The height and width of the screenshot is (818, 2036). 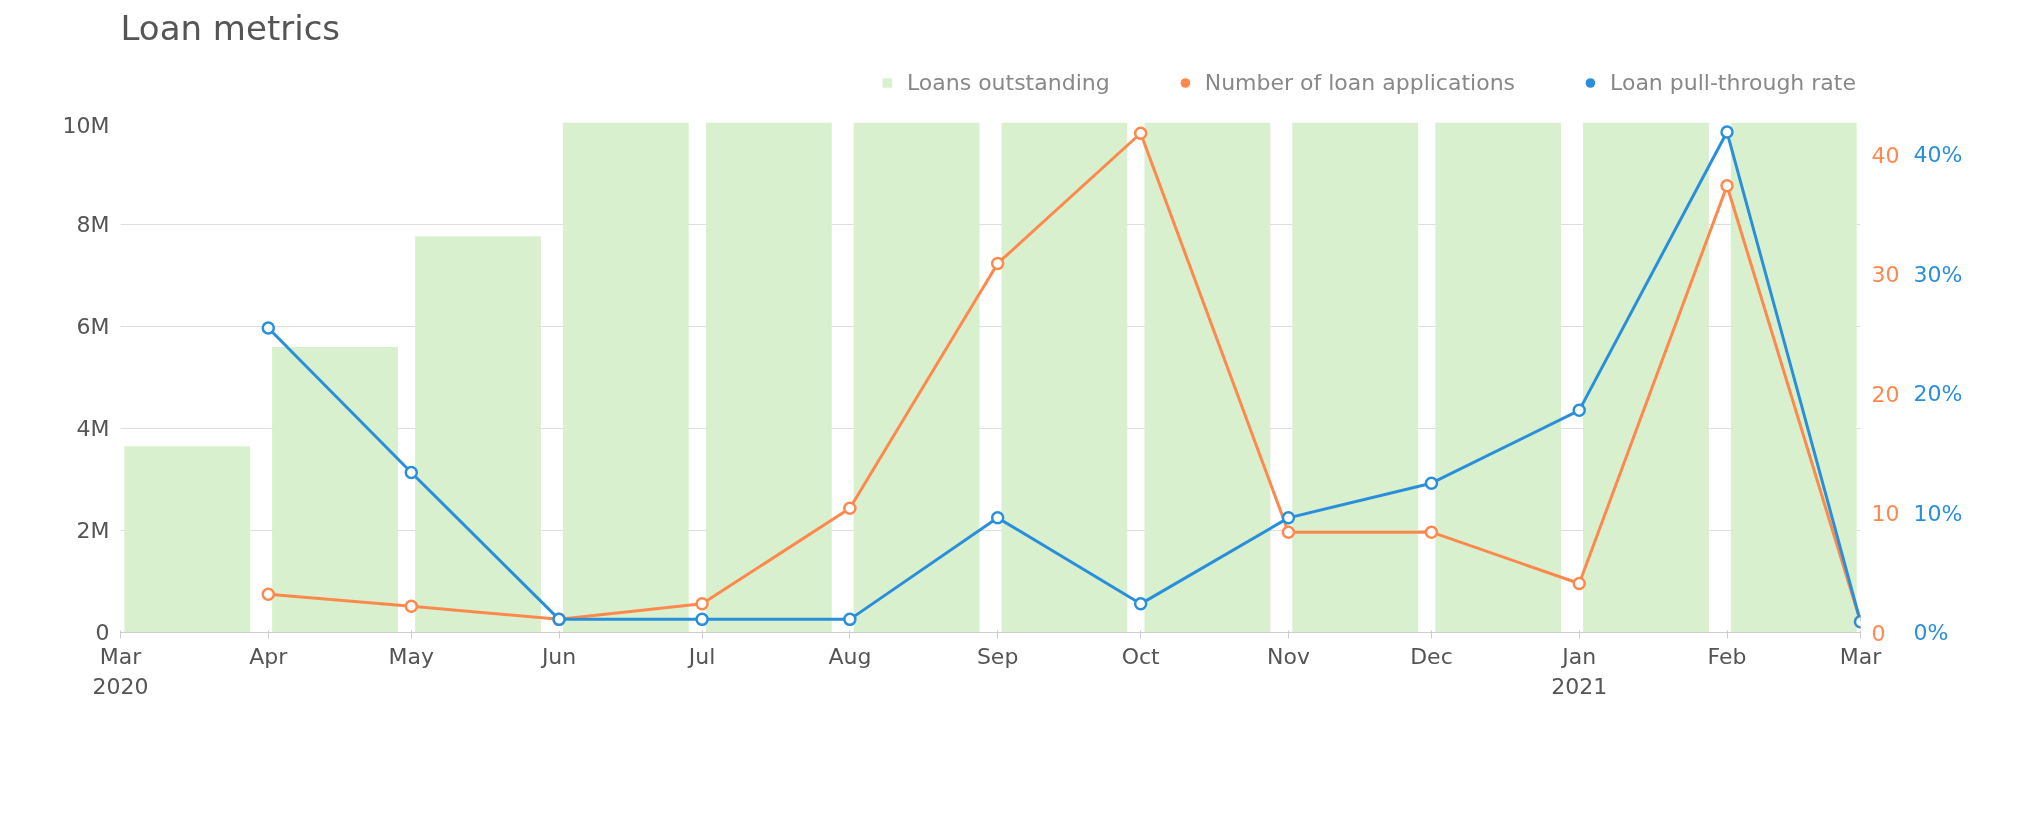 What do you see at coordinates (269, 656) in the screenshot?
I see `x-tick-label: Apr` at bounding box center [269, 656].